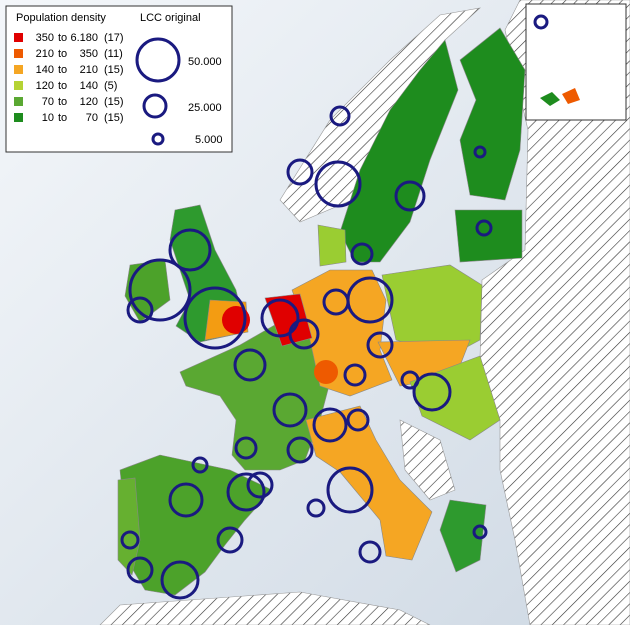 Image resolution: width=630 pixels, height=625 pixels. What do you see at coordinates (48, 118) in the screenshot?
I see `legend-from: 10` at bounding box center [48, 118].